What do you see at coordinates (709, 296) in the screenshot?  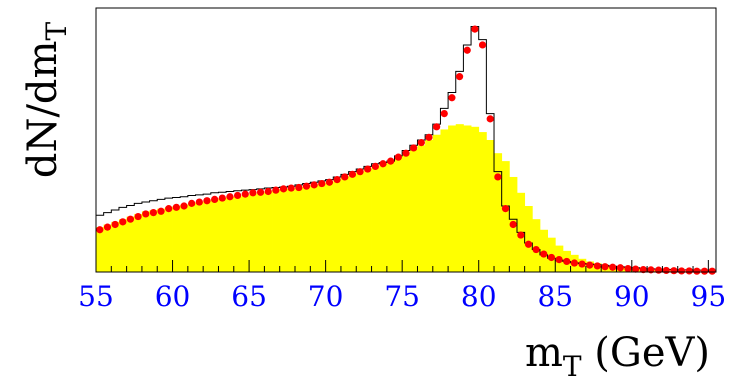 I see `x-tick-label: 95` at bounding box center [709, 296].